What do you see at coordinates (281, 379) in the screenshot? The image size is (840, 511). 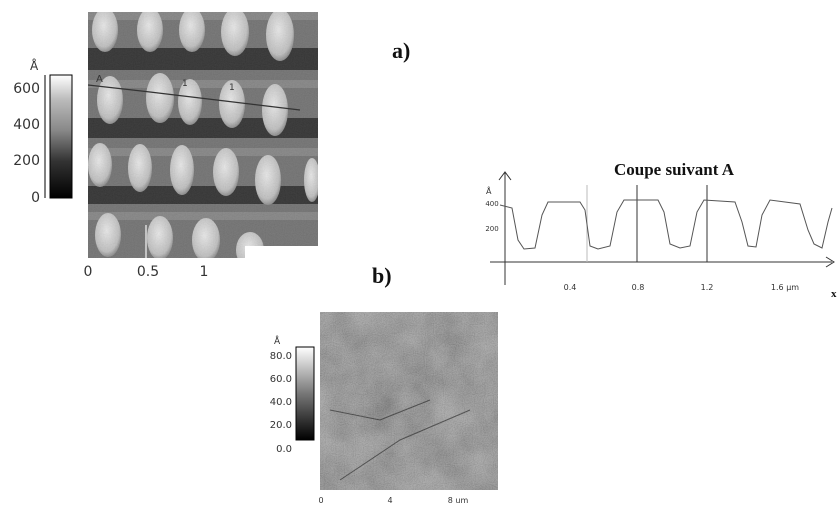 I see `colorbar-tick: 60.0` at bounding box center [281, 379].